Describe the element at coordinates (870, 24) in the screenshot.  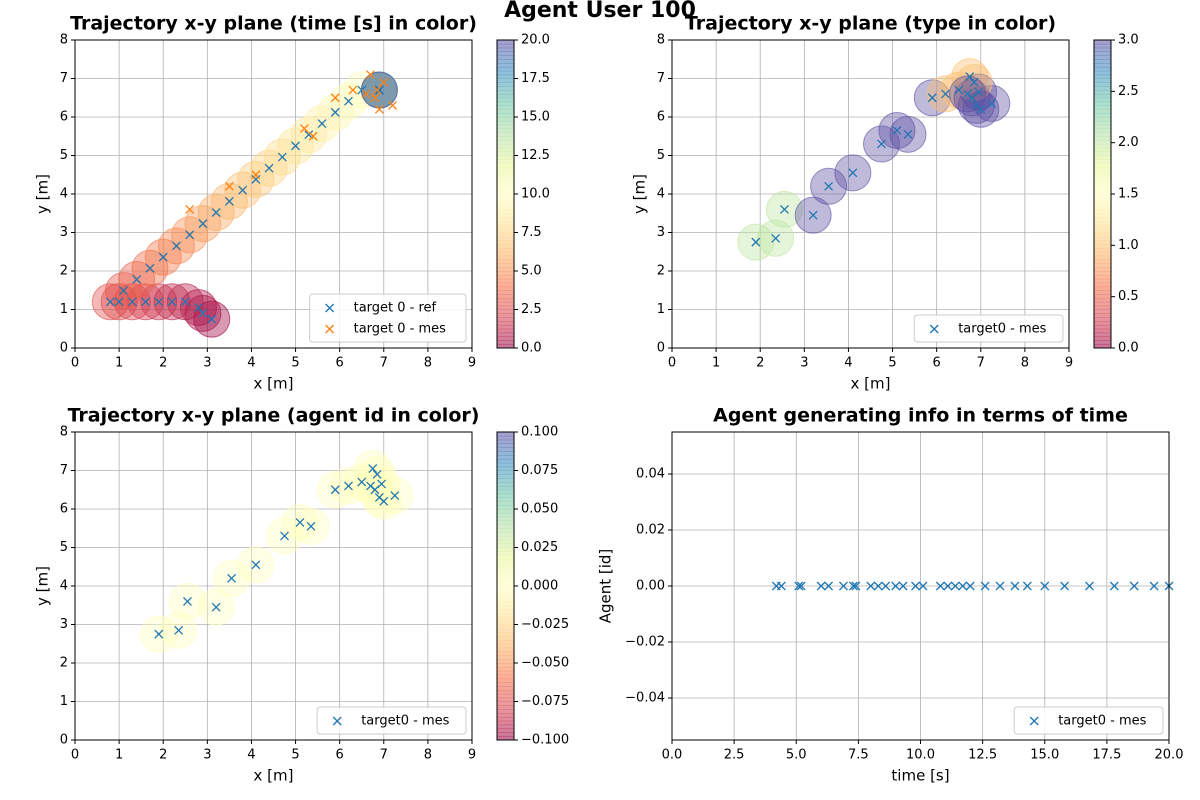
I see `axes-title: Trajectory x-y plane (type in color)` at that location.